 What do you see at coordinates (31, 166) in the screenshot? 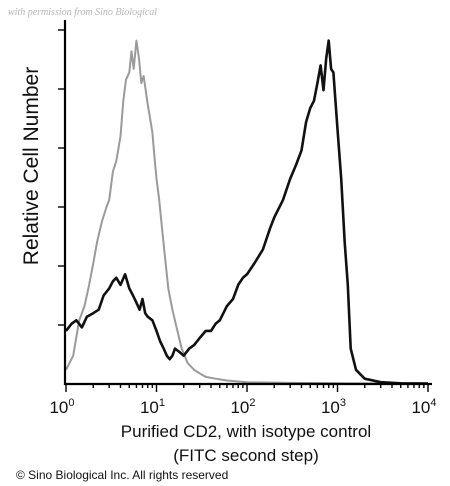
I see `y-axis-label: Relative Cell Number` at bounding box center [31, 166].